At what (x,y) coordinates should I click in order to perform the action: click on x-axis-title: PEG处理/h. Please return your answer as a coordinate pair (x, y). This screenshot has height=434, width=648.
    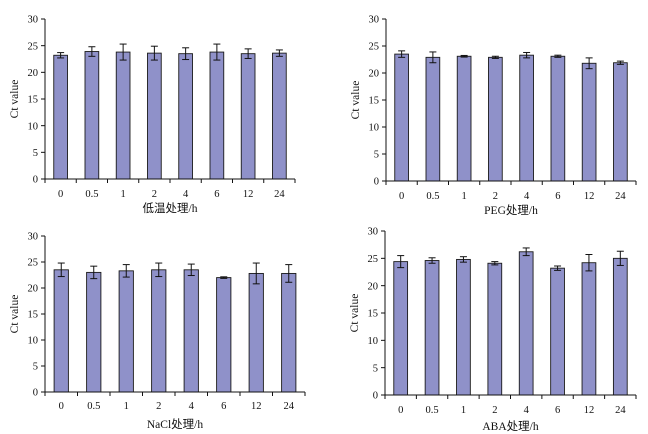
    Looking at the image, I should click on (511, 210).